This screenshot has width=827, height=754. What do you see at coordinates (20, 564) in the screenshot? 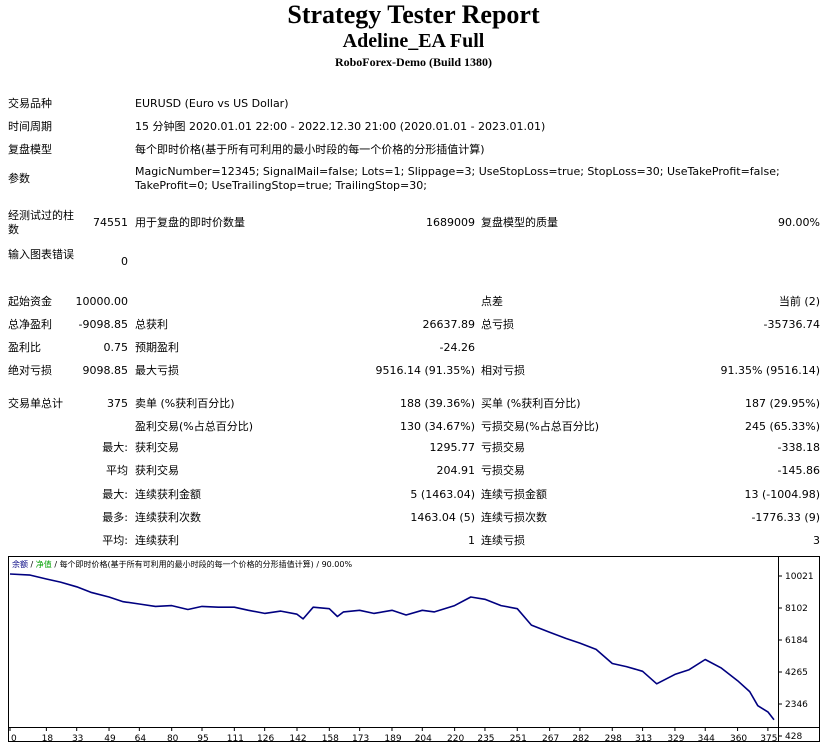
I see `legend-balance: 余额` at bounding box center [20, 564].